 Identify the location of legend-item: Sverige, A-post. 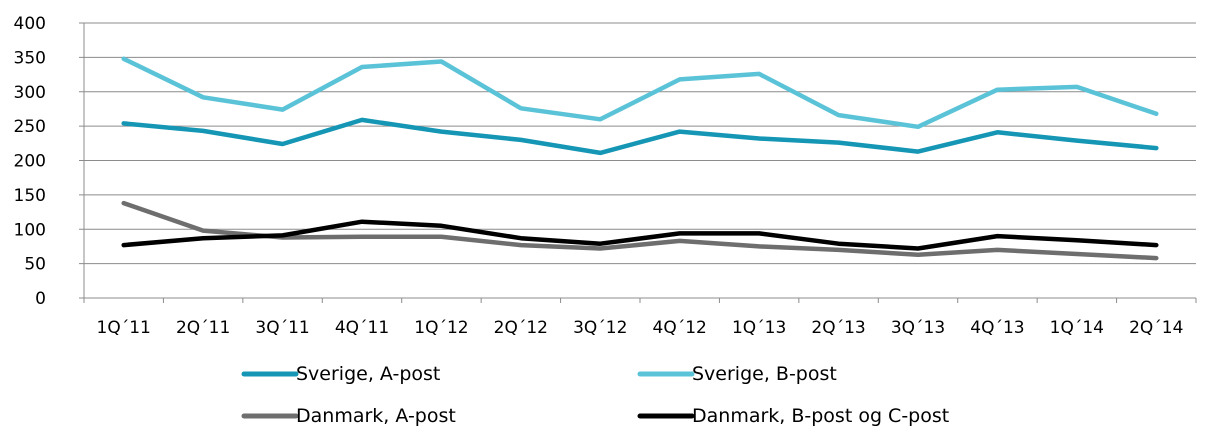
(342, 374).